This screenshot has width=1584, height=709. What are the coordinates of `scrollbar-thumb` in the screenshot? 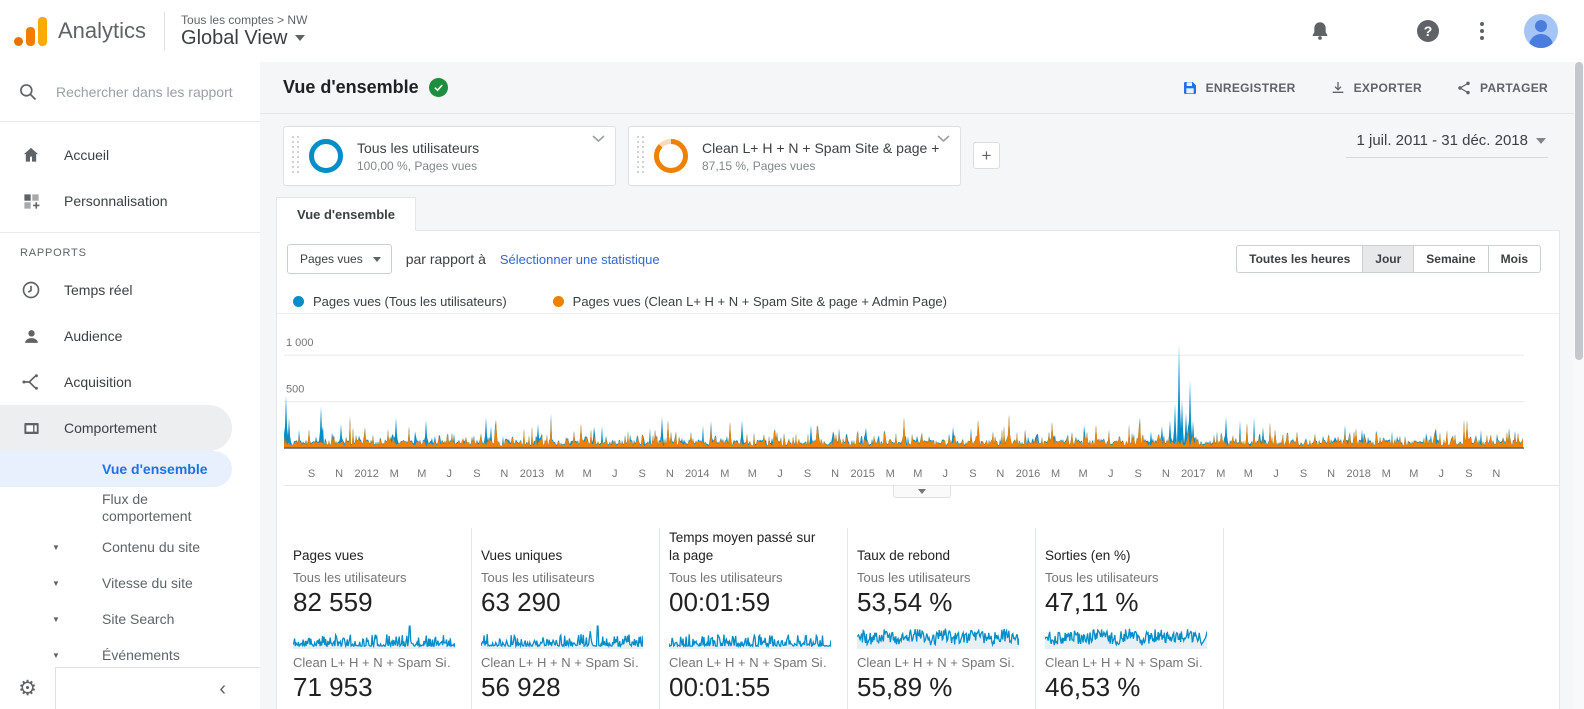 It's located at (1579, 211).